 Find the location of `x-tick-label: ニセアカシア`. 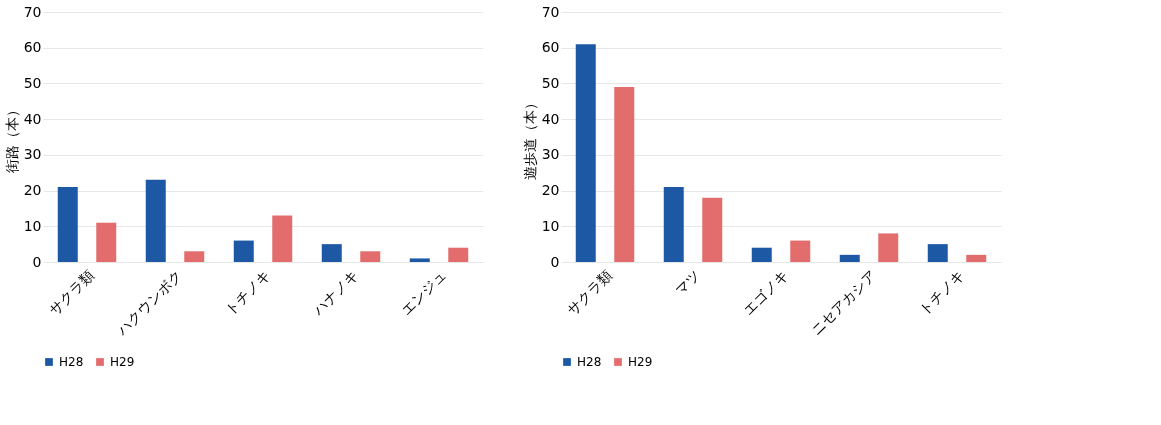

x-tick-label: ニセアカシア is located at coordinates (843, 302).